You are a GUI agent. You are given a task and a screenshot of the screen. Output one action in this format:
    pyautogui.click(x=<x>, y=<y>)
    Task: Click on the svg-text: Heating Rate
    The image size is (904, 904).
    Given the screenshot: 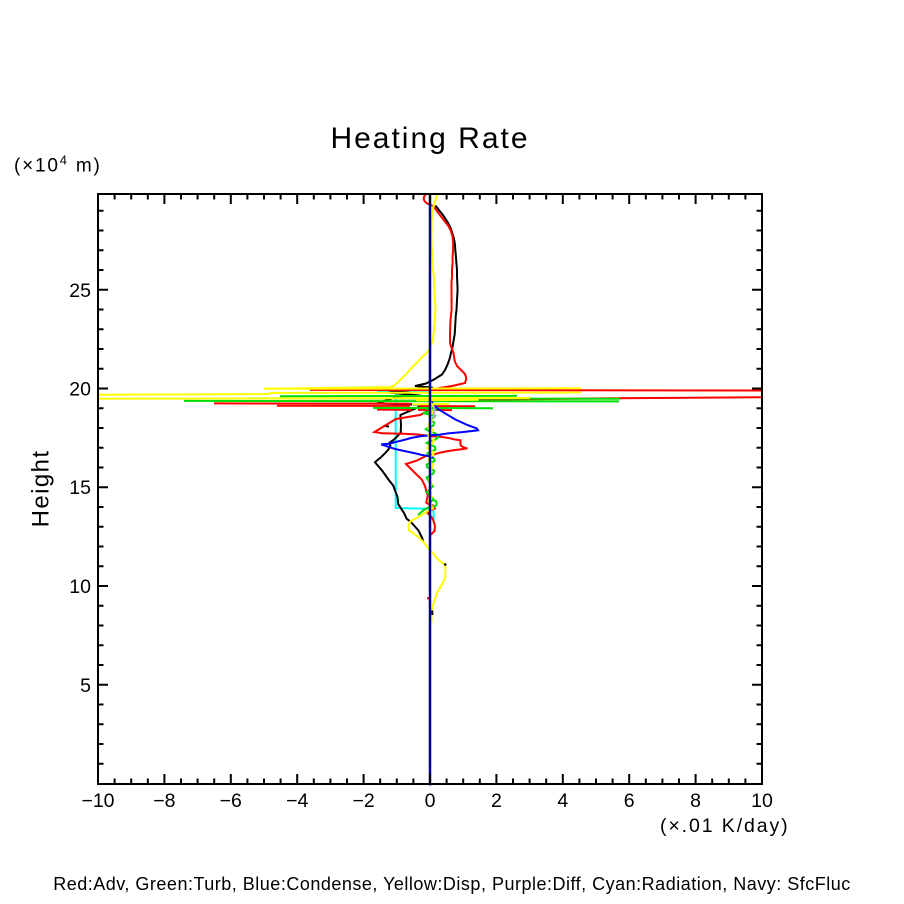 What is the action you would take?
    pyautogui.click(x=429, y=138)
    